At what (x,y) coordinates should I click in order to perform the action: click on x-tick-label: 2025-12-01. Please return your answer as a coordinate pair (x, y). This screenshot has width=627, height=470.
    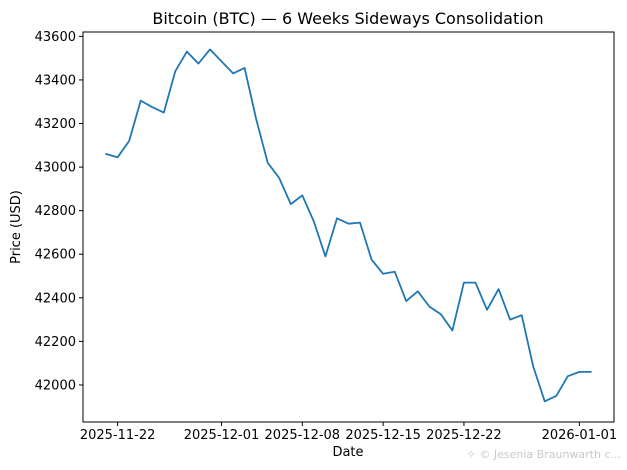
    Looking at the image, I should click on (222, 435).